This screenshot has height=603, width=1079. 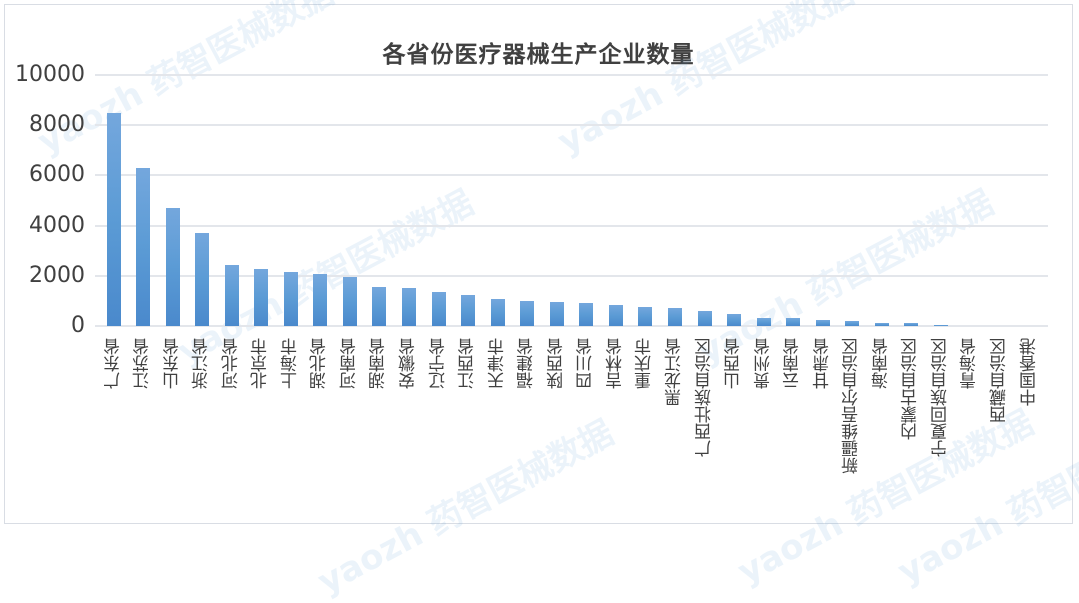 What do you see at coordinates (1000, 380) in the screenshot?
I see `x-tick-label: 西藏自治区` at bounding box center [1000, 380].